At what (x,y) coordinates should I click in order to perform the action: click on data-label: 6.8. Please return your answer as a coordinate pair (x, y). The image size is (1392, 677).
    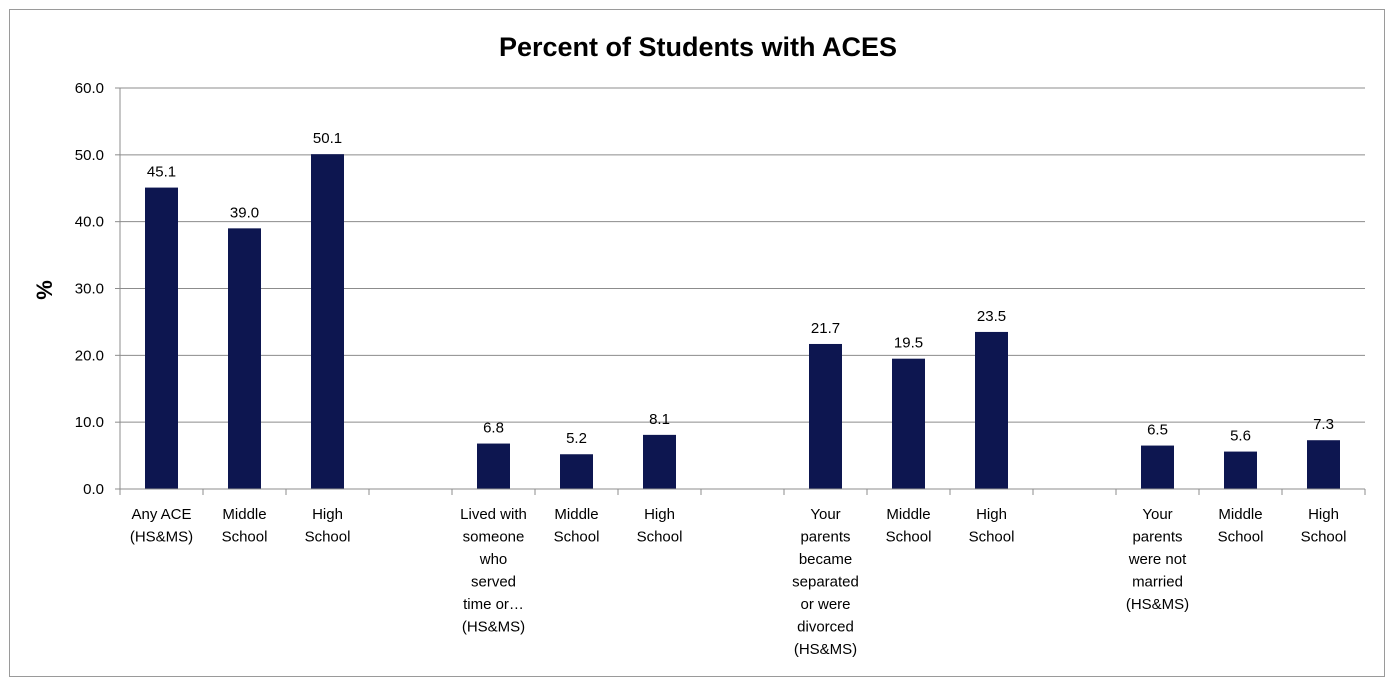
    Looking at the image, I should click on (493, 428).